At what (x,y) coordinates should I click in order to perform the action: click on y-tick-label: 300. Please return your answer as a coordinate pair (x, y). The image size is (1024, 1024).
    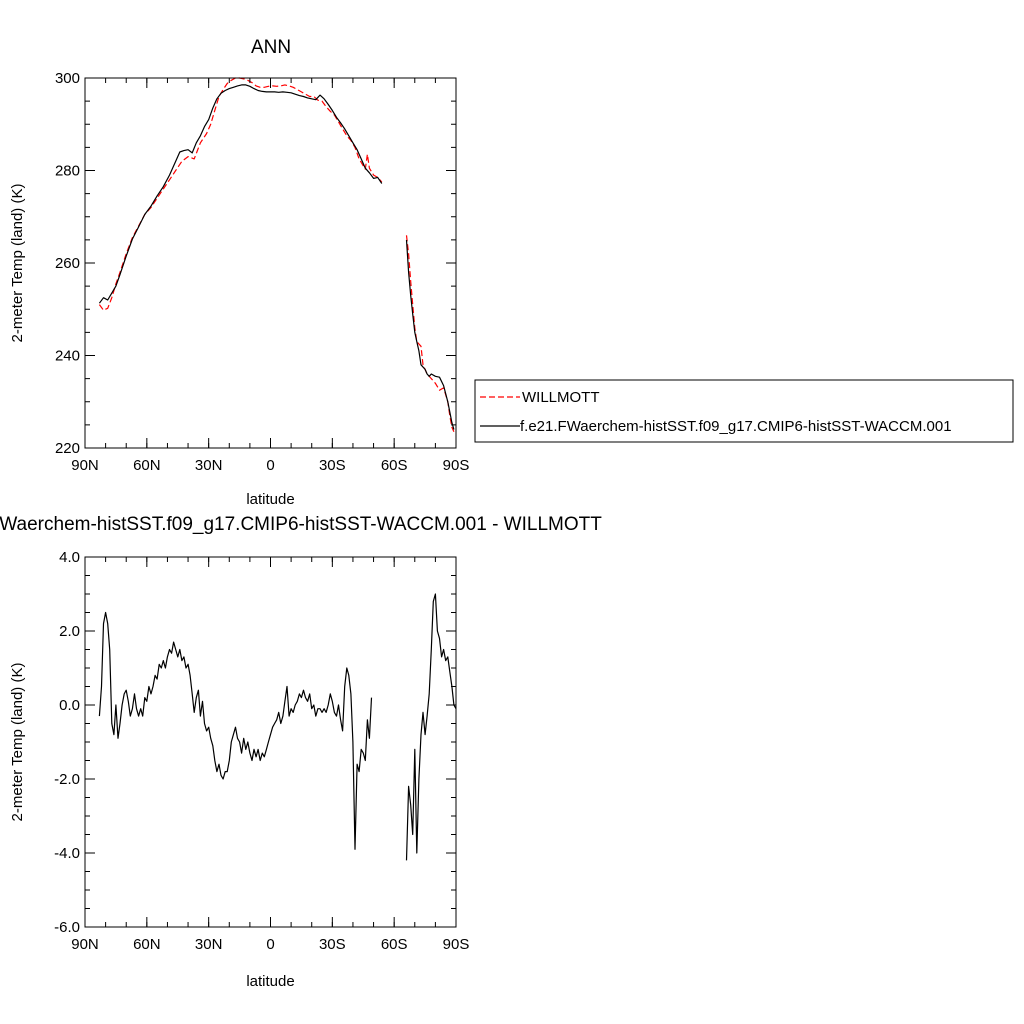
    Looking at the image, I should click on (67, 78).